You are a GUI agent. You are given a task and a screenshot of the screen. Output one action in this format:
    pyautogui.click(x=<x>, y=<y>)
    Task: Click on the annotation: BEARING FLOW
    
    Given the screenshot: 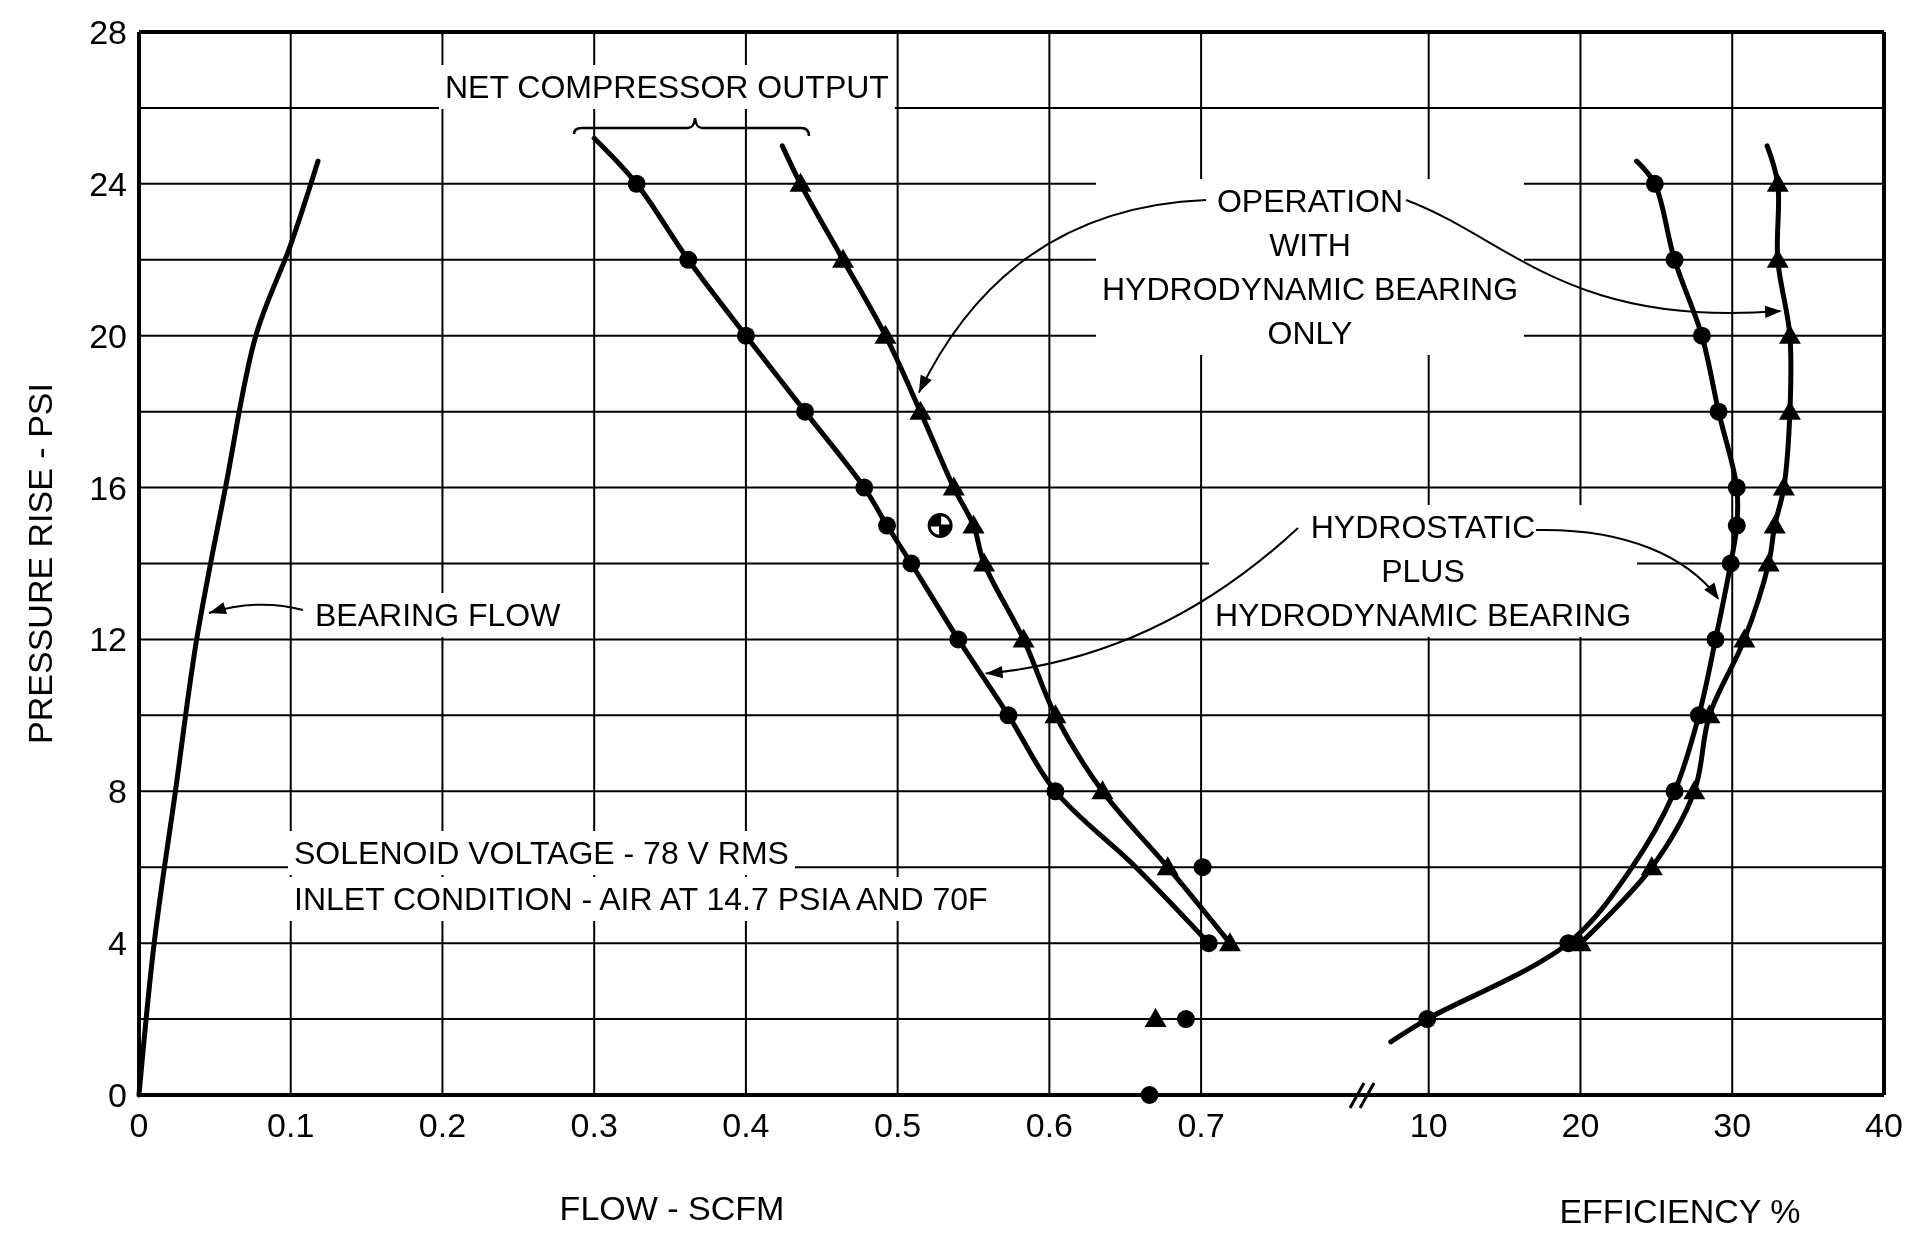 What is the action you would take?
    pyautogui.click(x=438, y=615)
    